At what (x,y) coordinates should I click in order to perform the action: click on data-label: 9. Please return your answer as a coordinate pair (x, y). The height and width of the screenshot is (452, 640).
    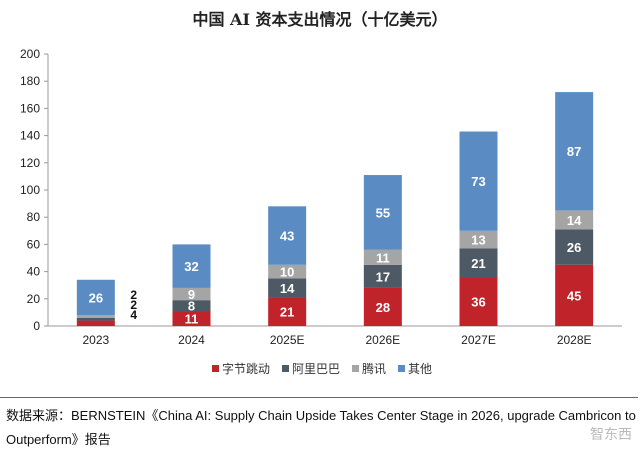
    Looking at the image, I should click on (191, 294).